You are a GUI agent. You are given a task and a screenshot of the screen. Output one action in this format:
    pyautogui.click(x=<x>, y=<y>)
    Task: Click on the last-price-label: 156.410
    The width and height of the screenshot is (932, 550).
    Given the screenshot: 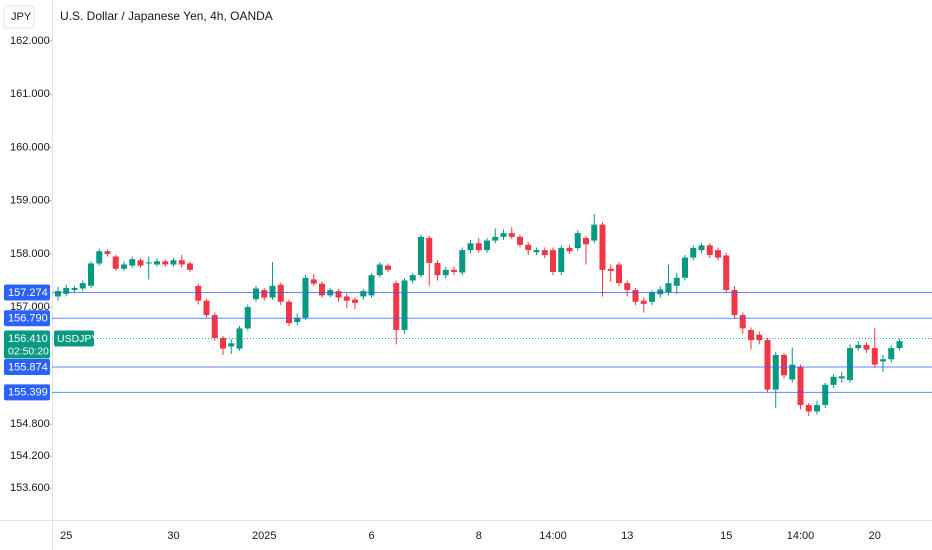 What is the action you would take?
    pyautogui.click(x=28, y=339)
    